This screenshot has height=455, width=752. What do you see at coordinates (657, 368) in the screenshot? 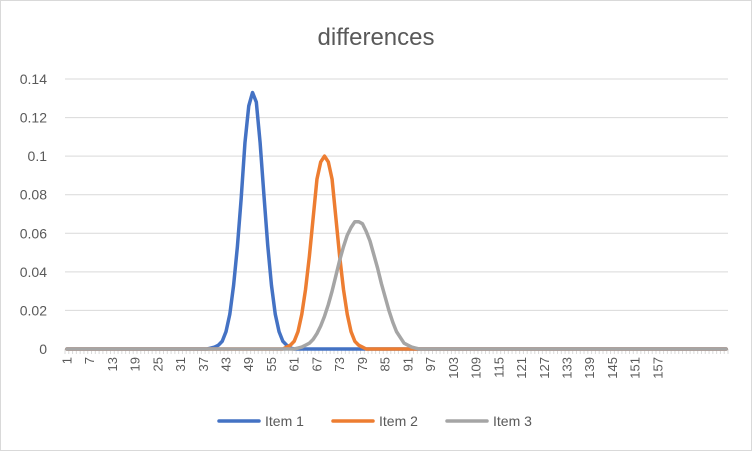
I see `x-tick-label: 157` at bounding box center [657, 368].